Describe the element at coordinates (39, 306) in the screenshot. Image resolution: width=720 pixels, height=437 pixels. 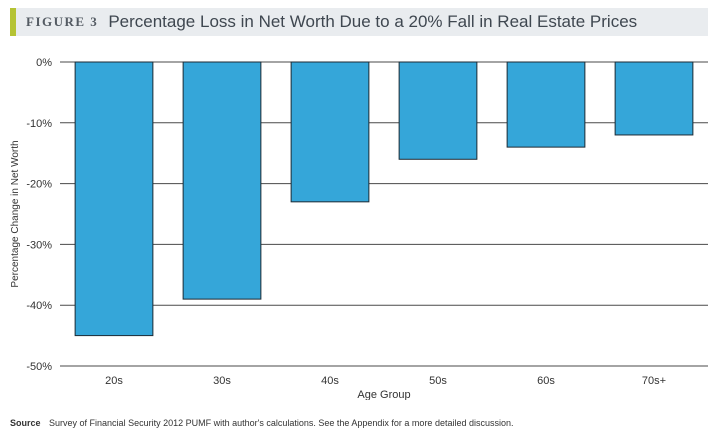
I see `y-tick-label: -40%` at that location.